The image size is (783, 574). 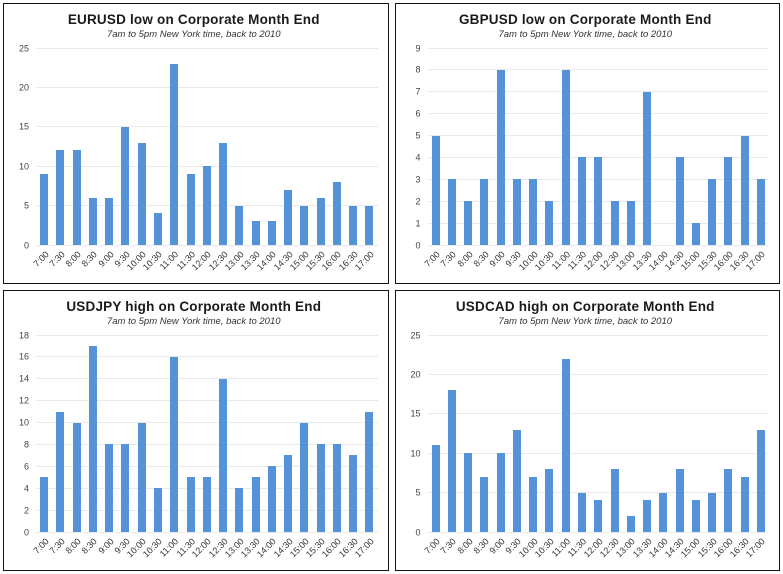 I want to click on y-tick-label: 12, so click(x=23, y=400).